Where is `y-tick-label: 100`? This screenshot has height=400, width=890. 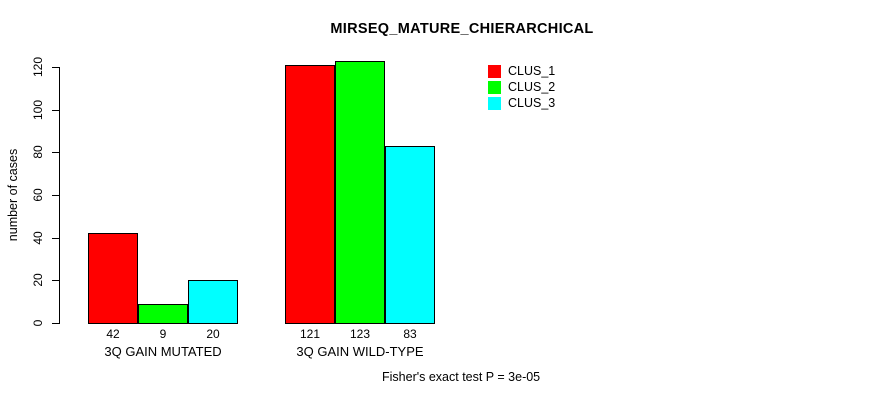
y-tick-label: 100 is located at coordinates (38, 109).